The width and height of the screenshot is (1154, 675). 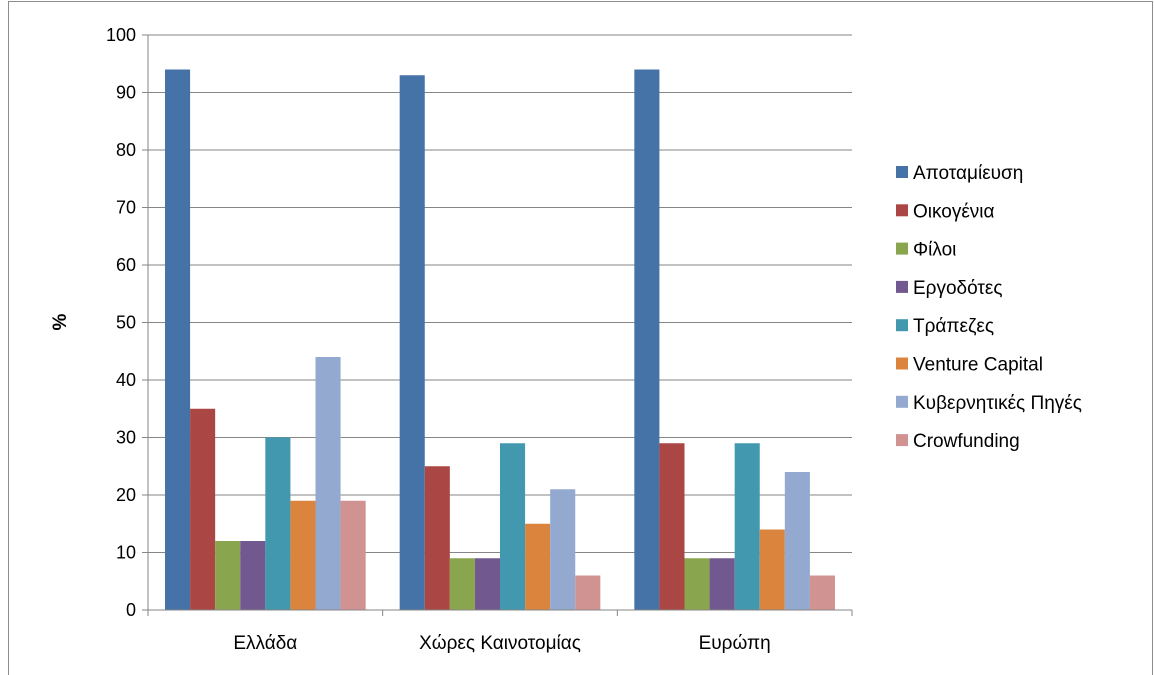 I want to click on legend-label: Κυβερνητικές Πηγές, so click(x=997, y=403).